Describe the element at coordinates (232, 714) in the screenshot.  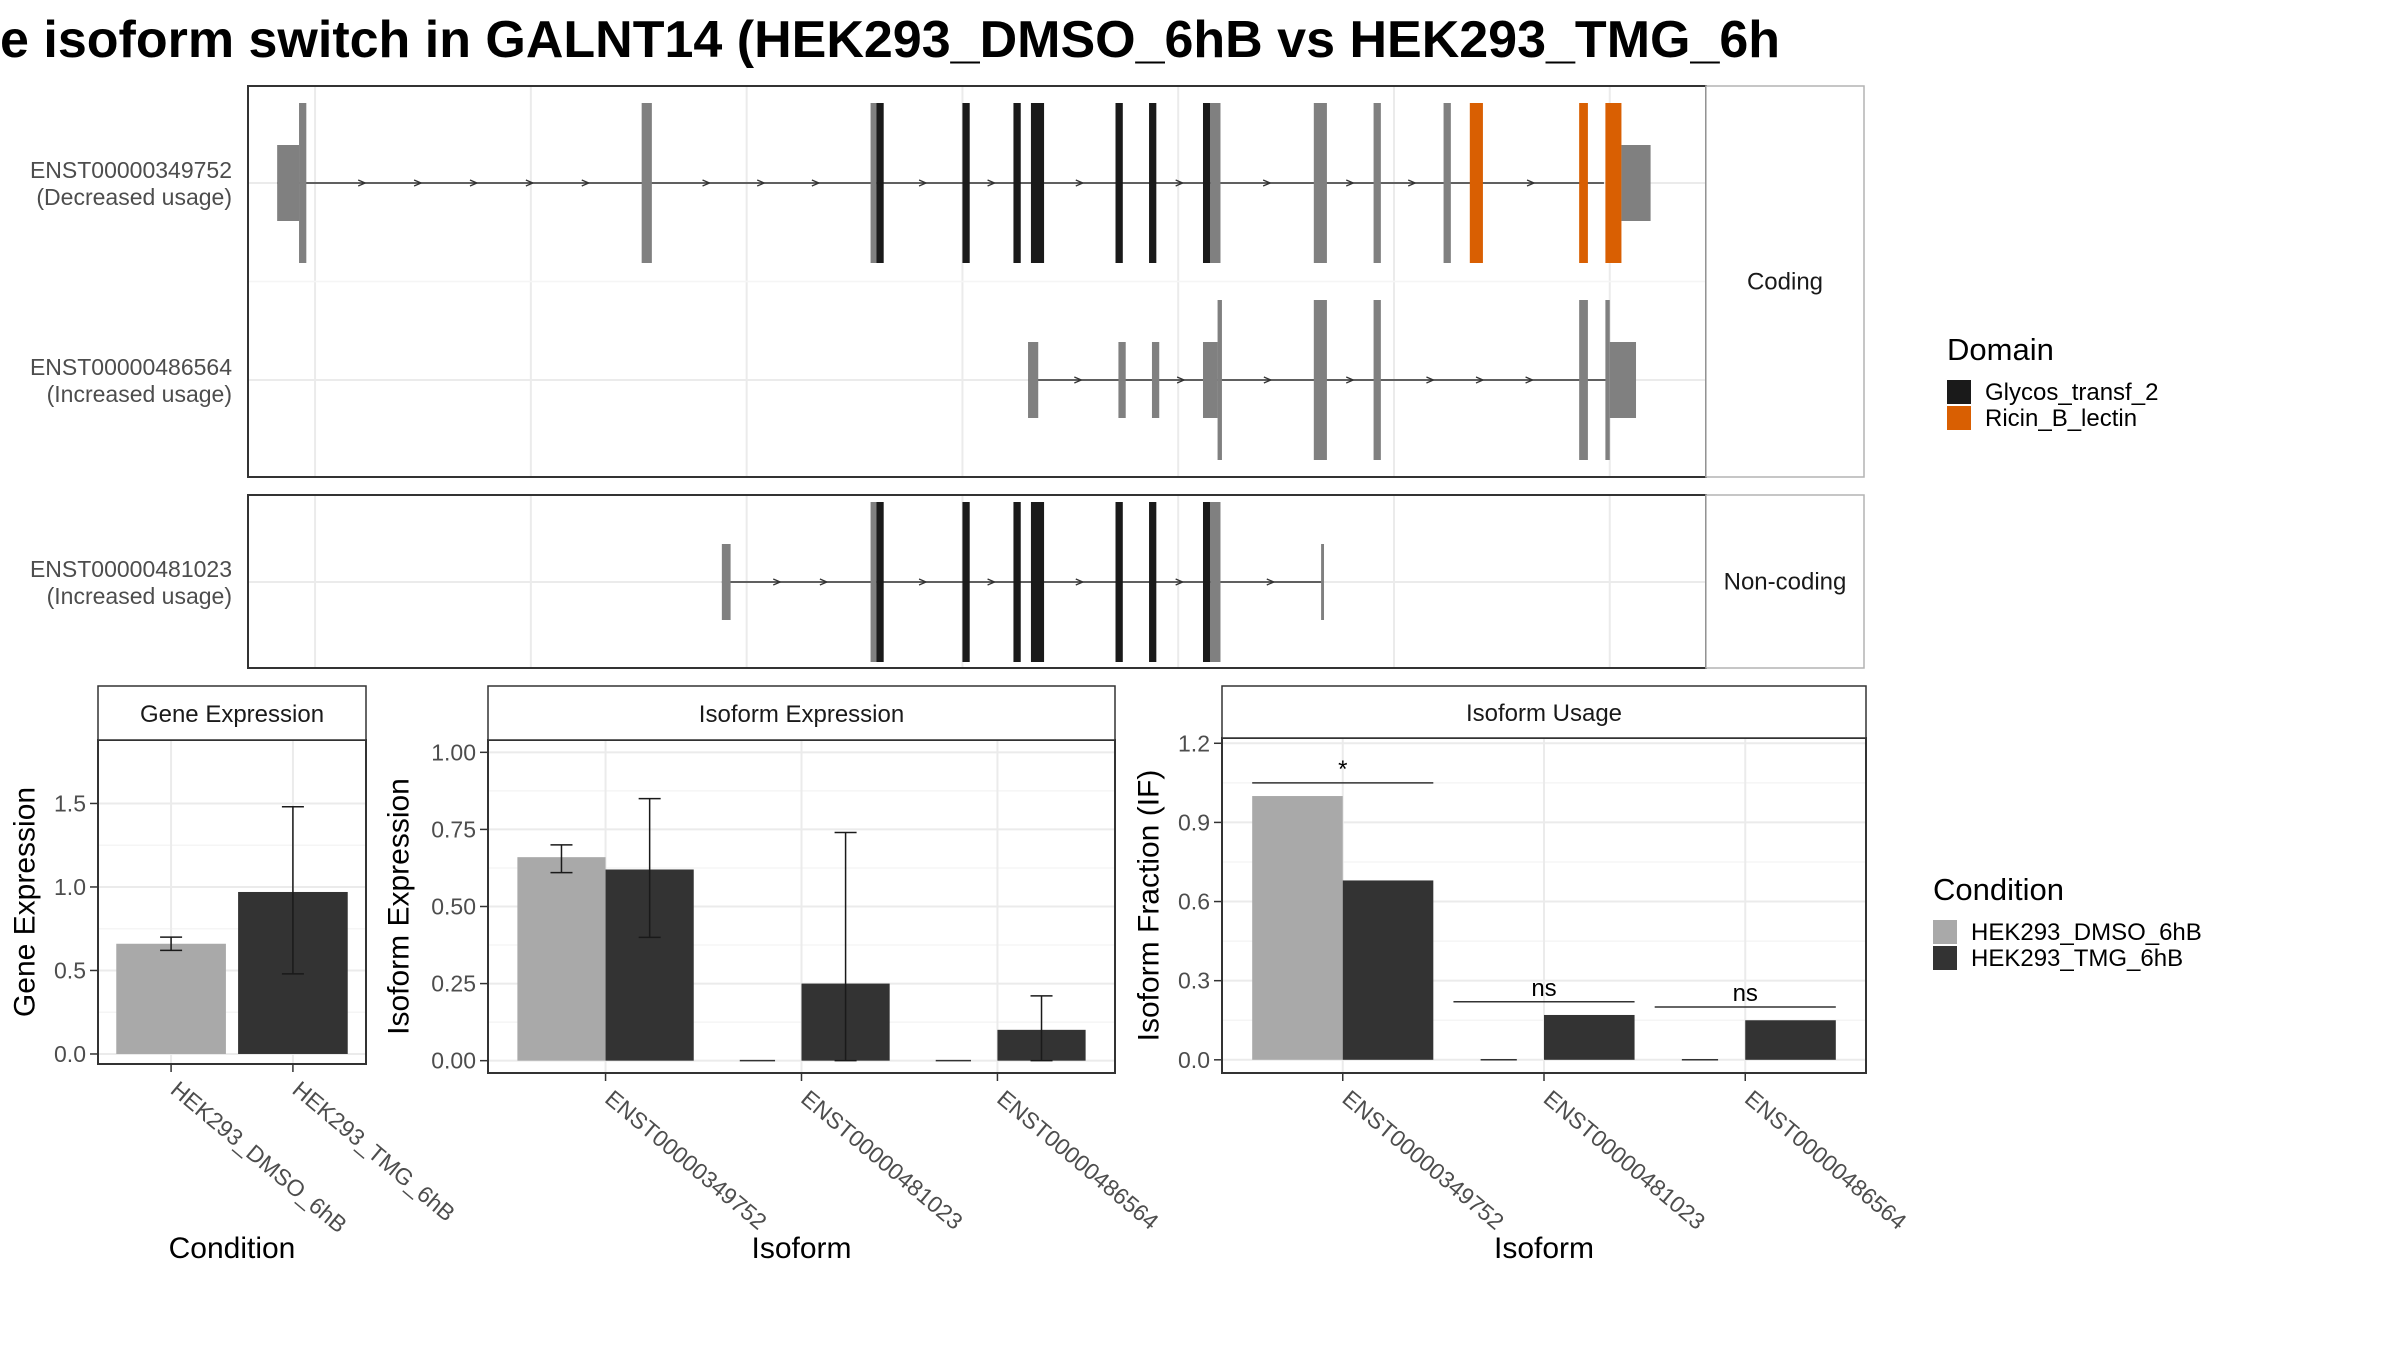
I see `bar-panel-title: Gene Expression` at that location.